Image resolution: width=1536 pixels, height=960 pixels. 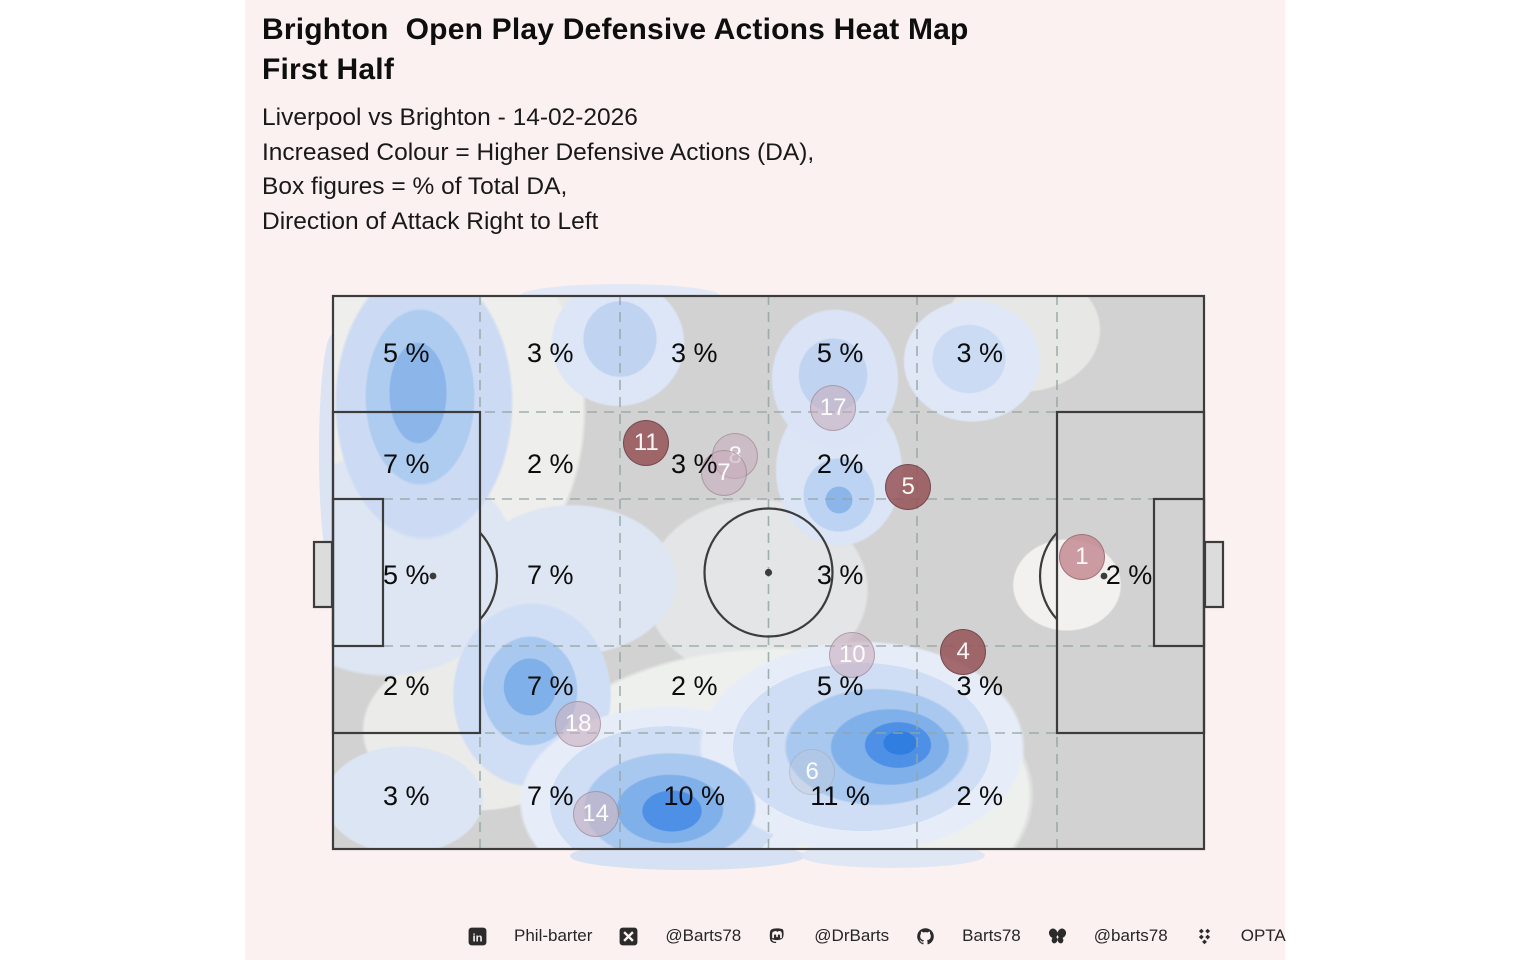 I want to click on player-marker-4: 4, so click(x=963, y=651).